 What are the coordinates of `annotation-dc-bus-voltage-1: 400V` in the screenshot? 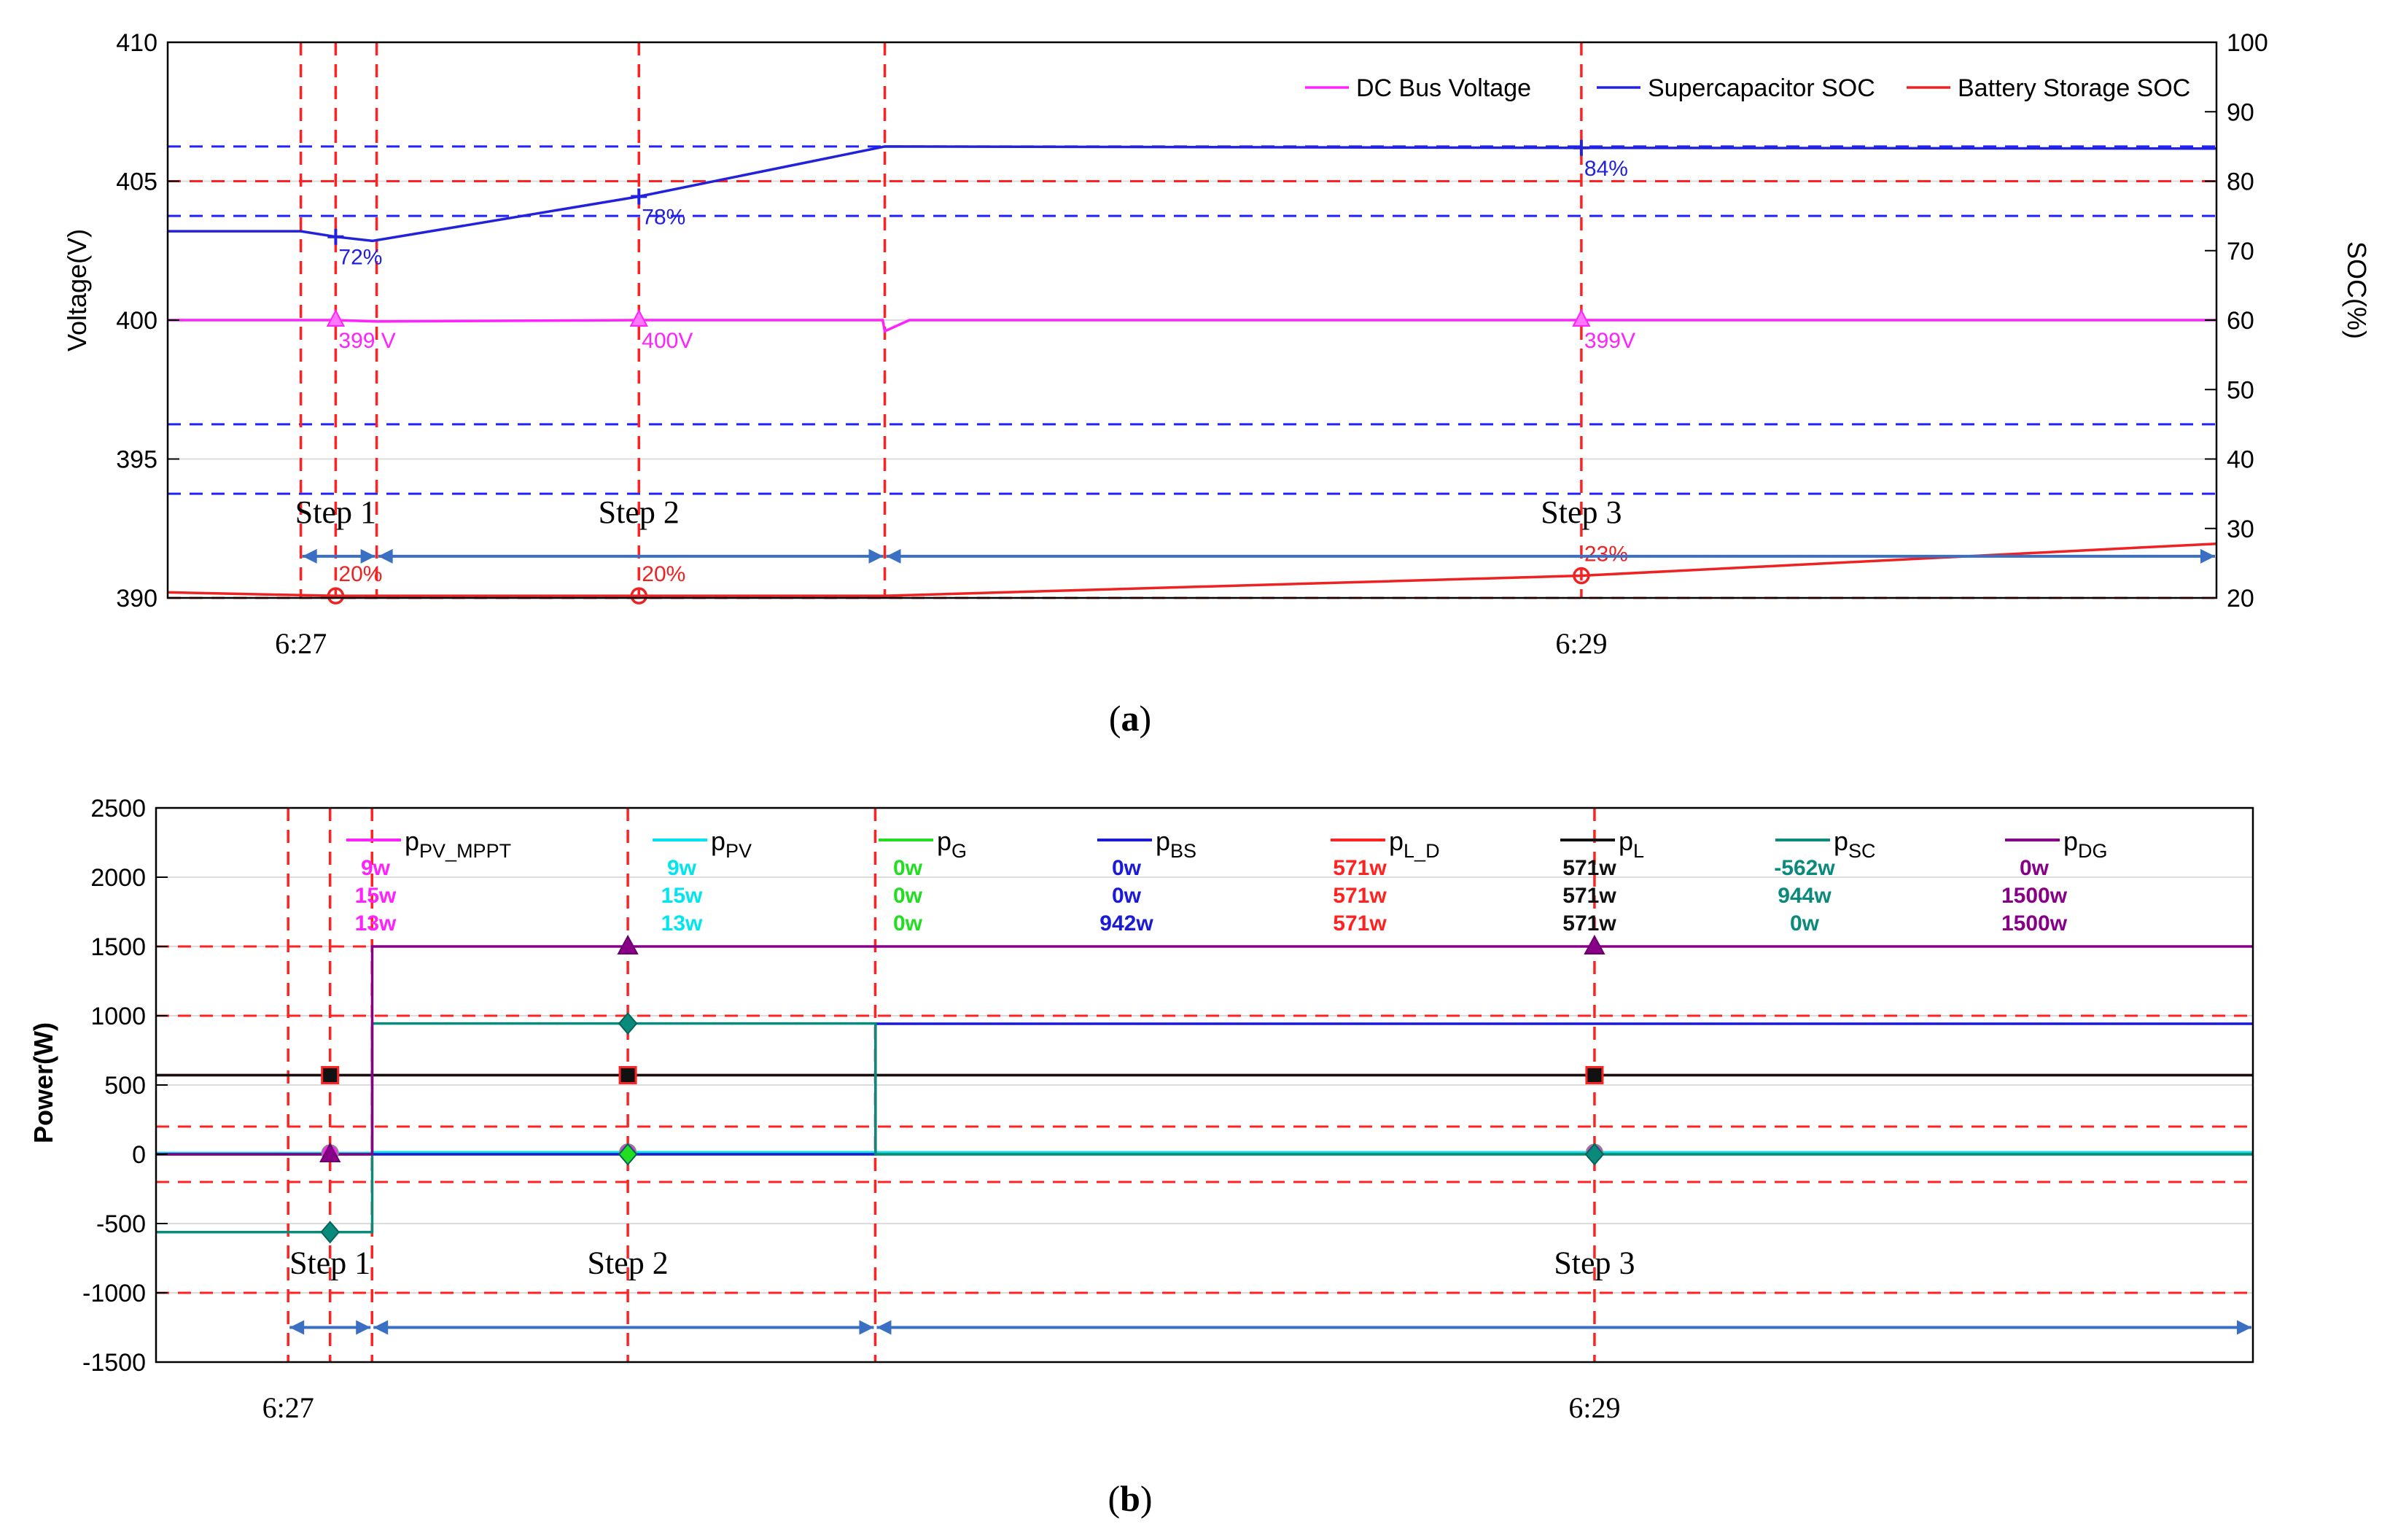 It's located at (667, 341).